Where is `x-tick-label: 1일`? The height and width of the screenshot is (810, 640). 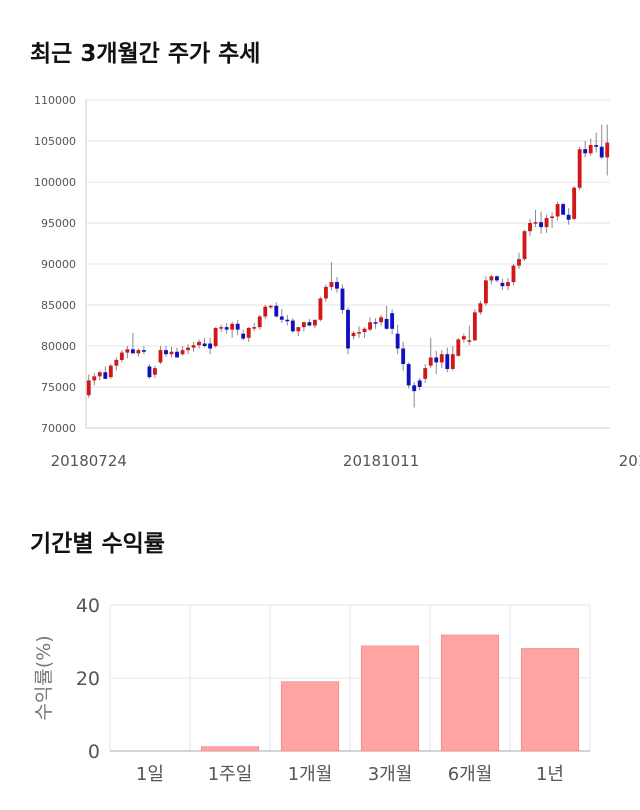 x-tick-label: 1일 is located at coordinates (150, 774).